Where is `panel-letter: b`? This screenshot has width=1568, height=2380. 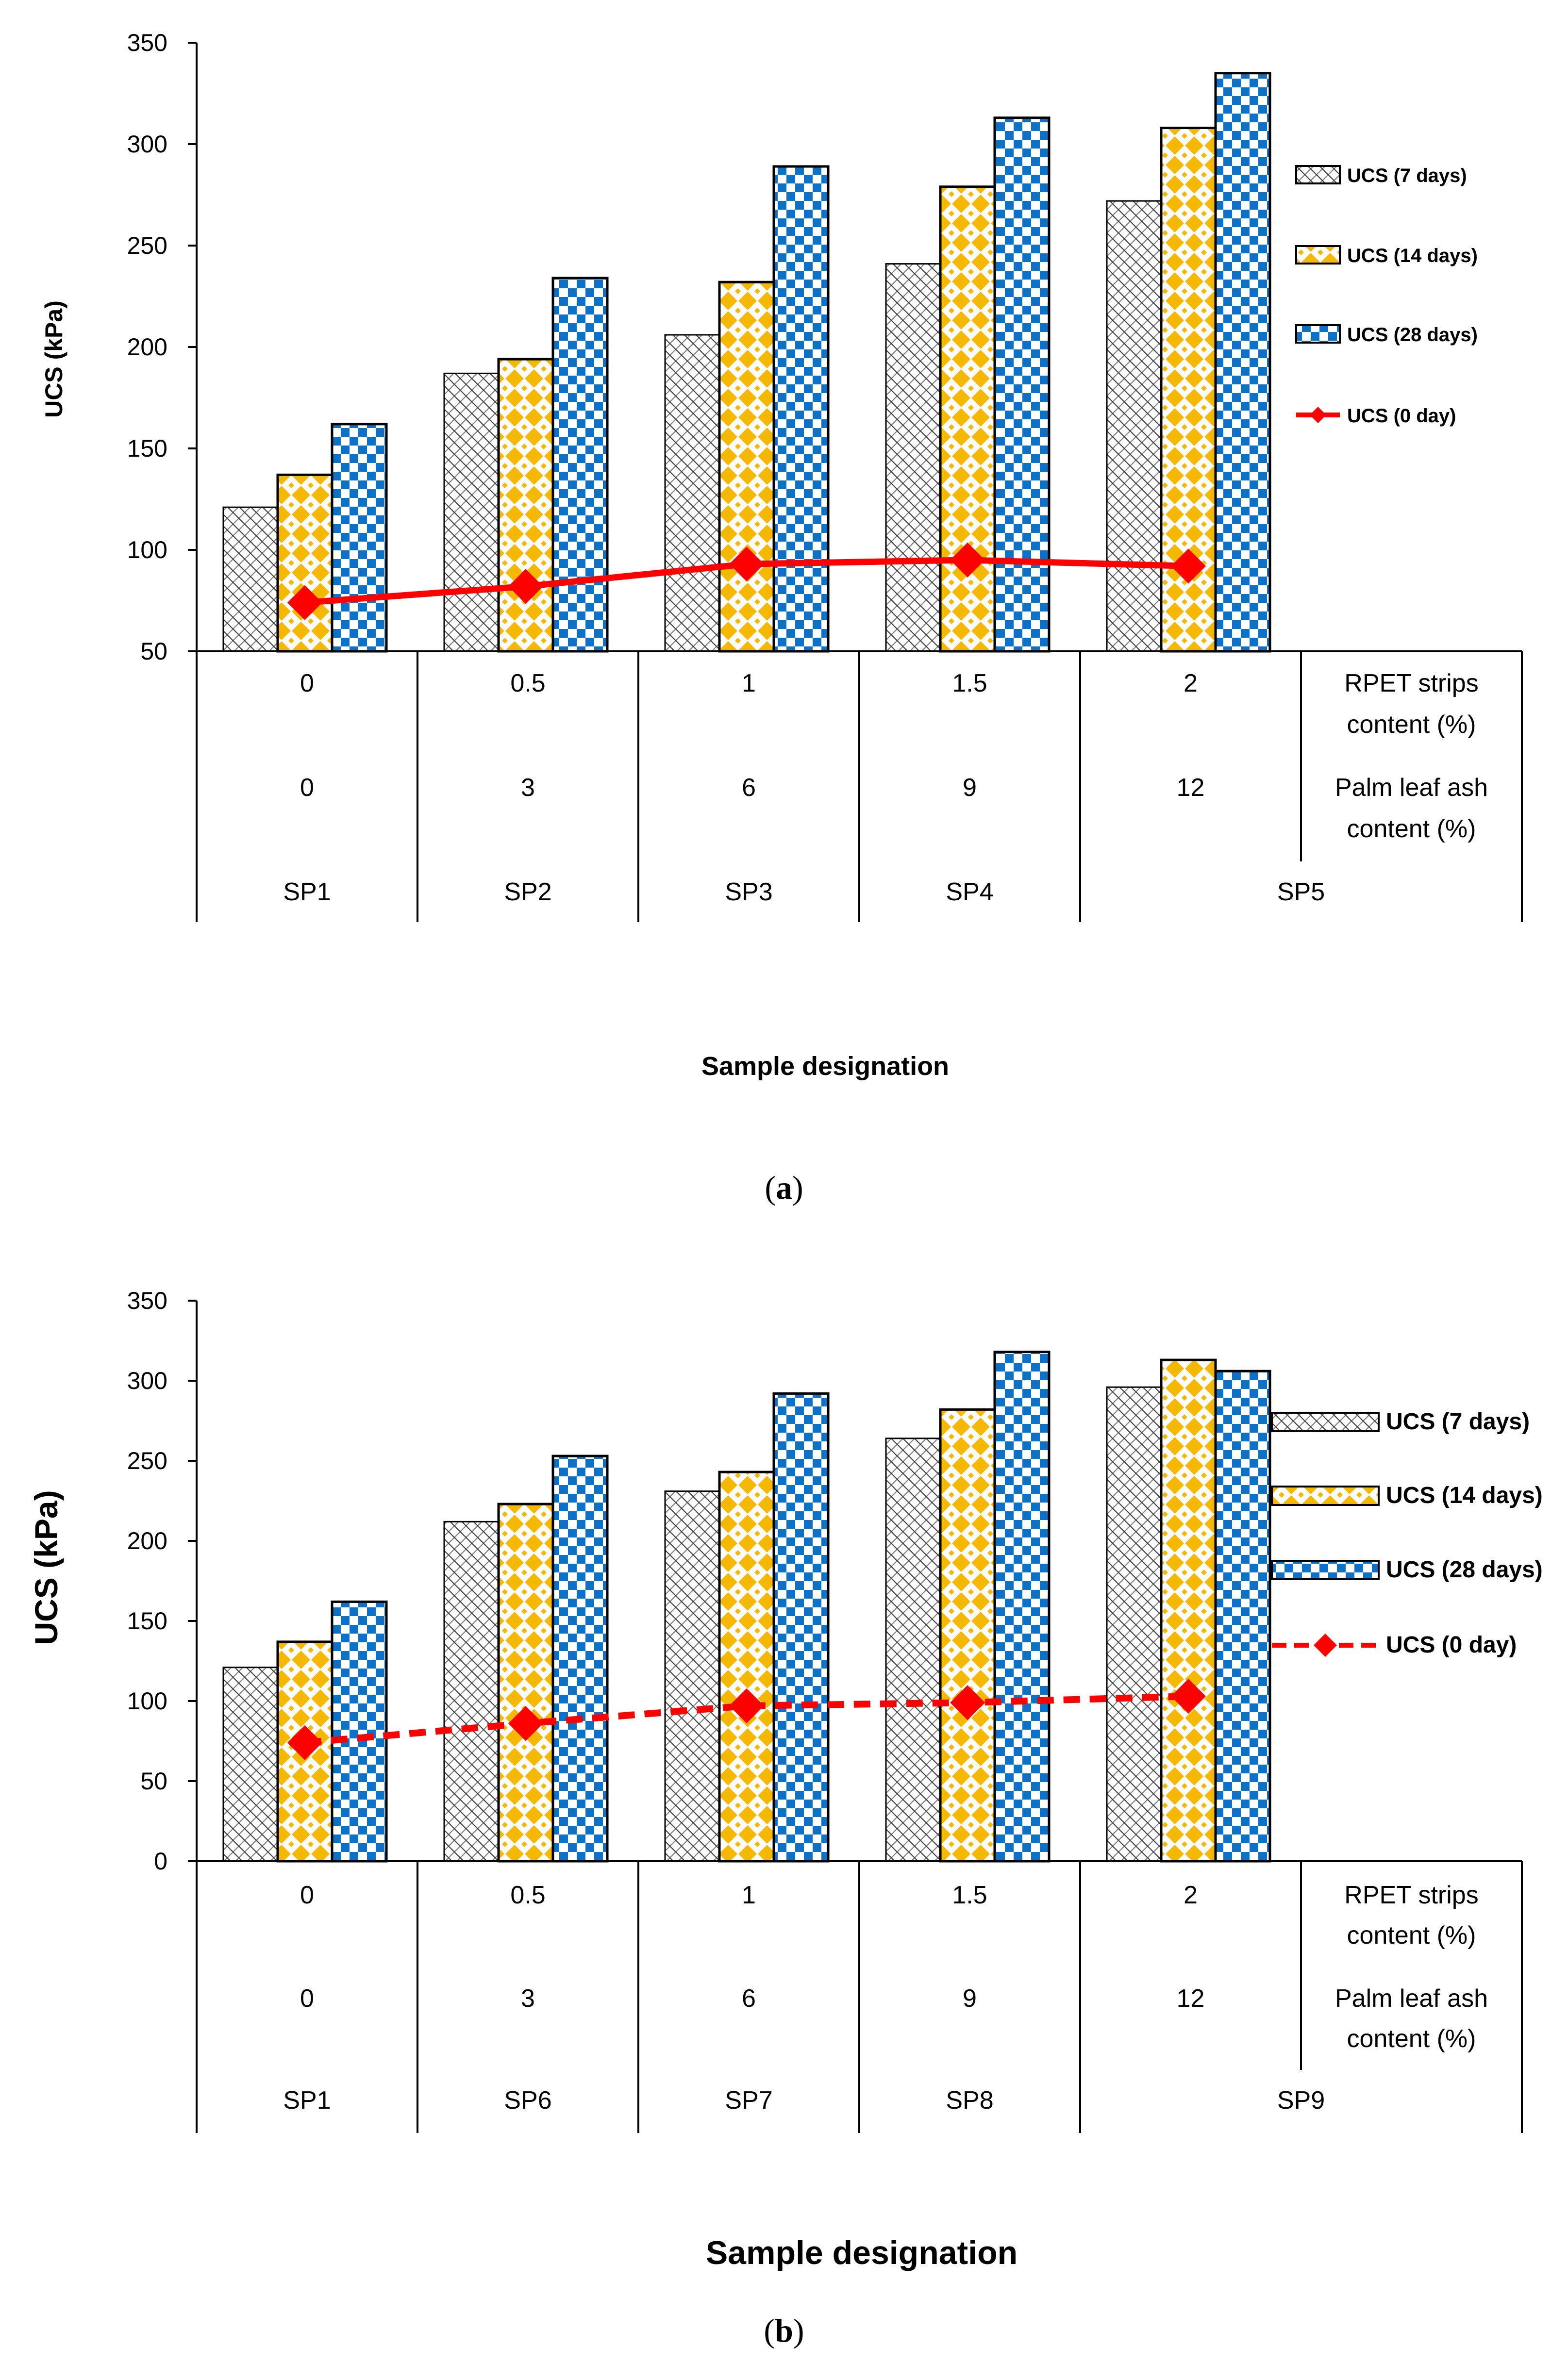 panel-letter: b is located at coordinates (784, 2330).